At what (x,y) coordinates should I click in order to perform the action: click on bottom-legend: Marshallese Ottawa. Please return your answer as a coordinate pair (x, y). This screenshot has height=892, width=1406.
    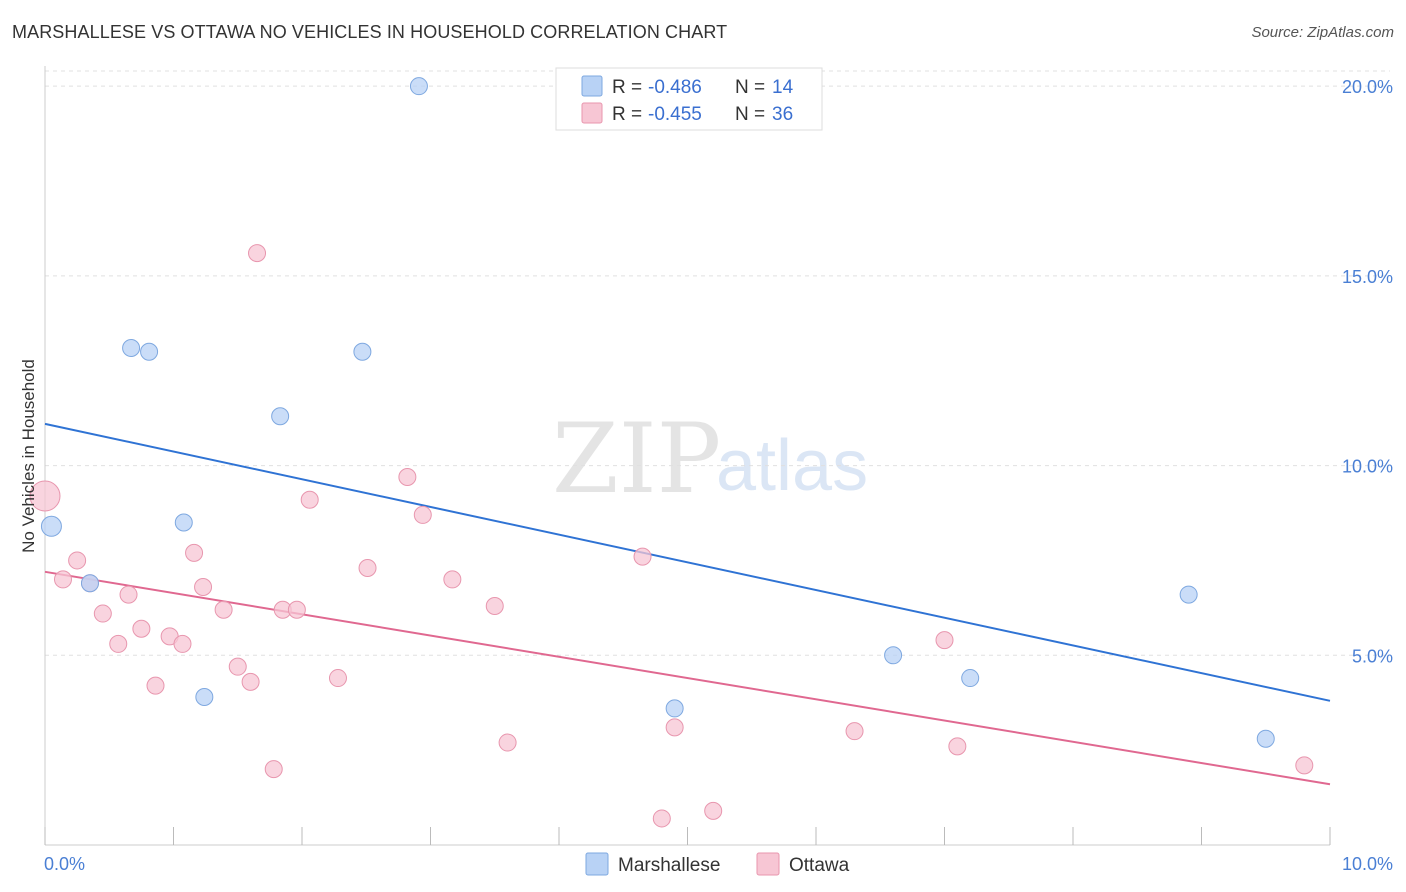
    Looking at the image, I should click on (717, 864).